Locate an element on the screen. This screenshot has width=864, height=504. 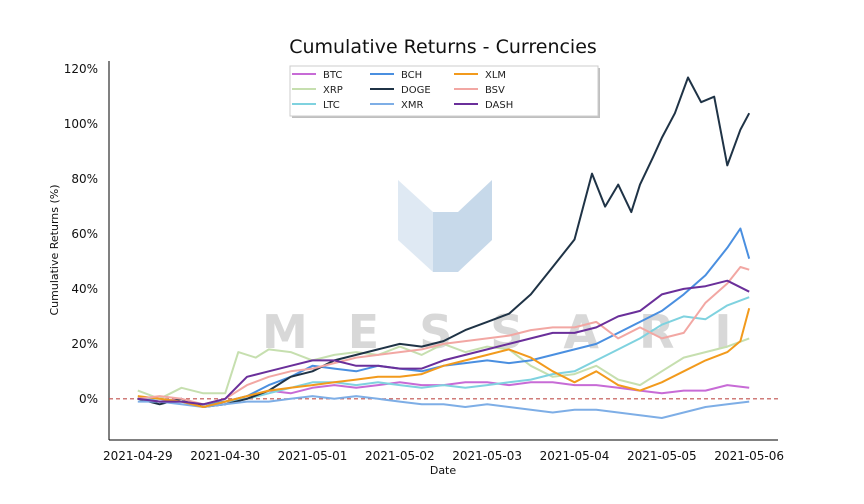
y-tick-label: 120% is located at coordinates (81, 69).